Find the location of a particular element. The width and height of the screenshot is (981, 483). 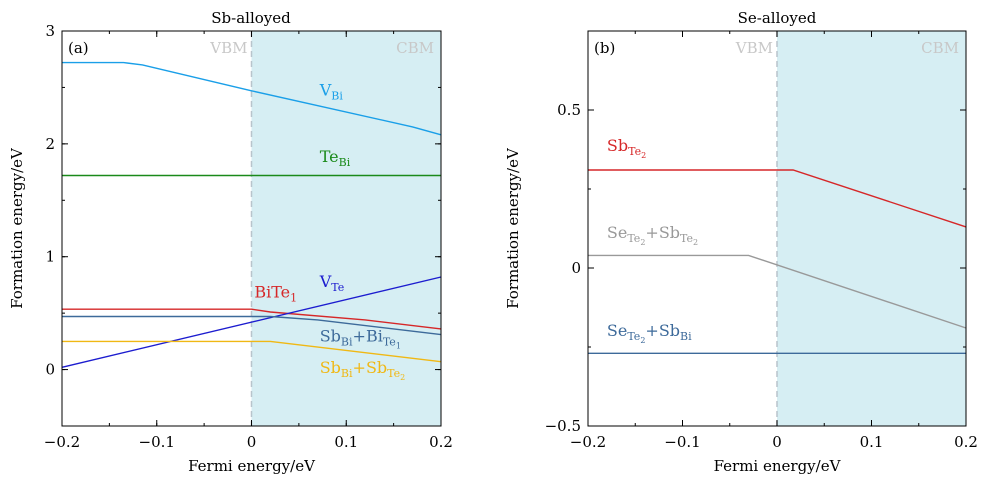

chart-title: Sb-alloyed is located at coordinates (251, 18).